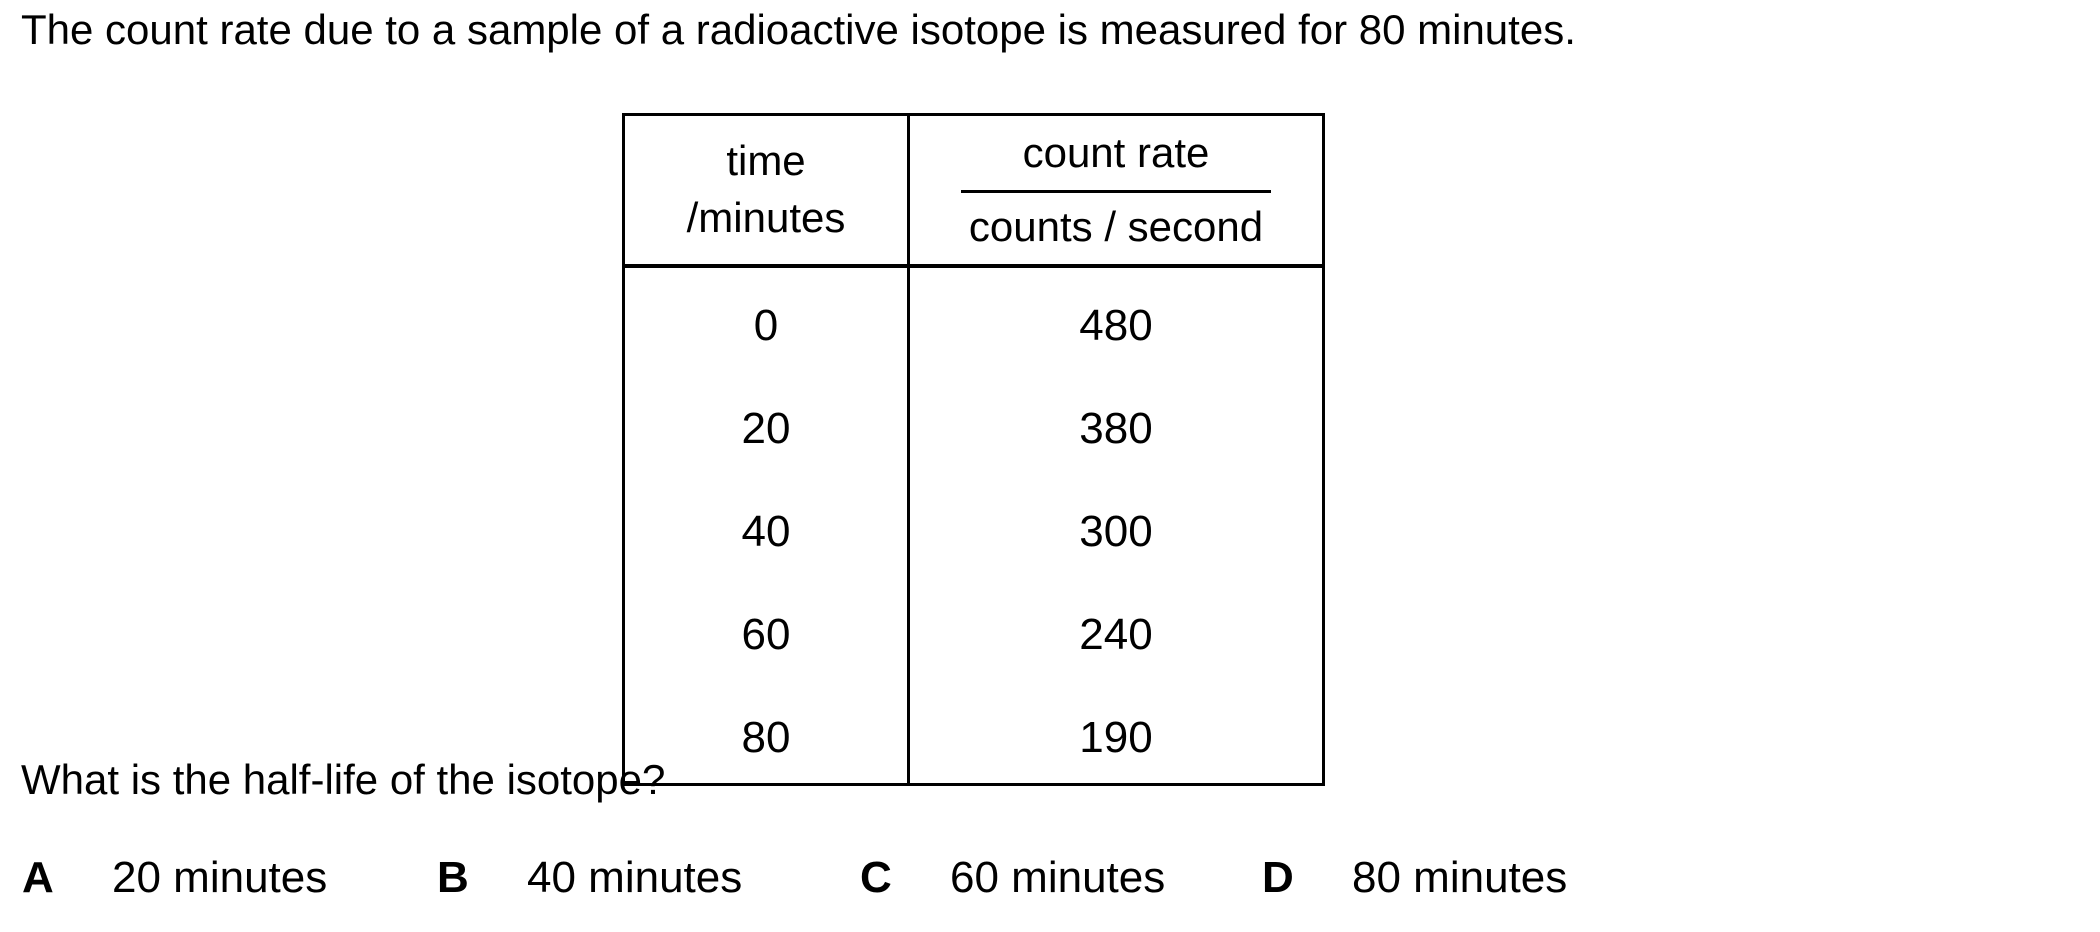 This screenshot has height=932, width=2100. What do you see at coordinates (343, 779) in the screenshot?
I see `question-text: What is the half-life of the isotope?` at bounding box center [343, 779].